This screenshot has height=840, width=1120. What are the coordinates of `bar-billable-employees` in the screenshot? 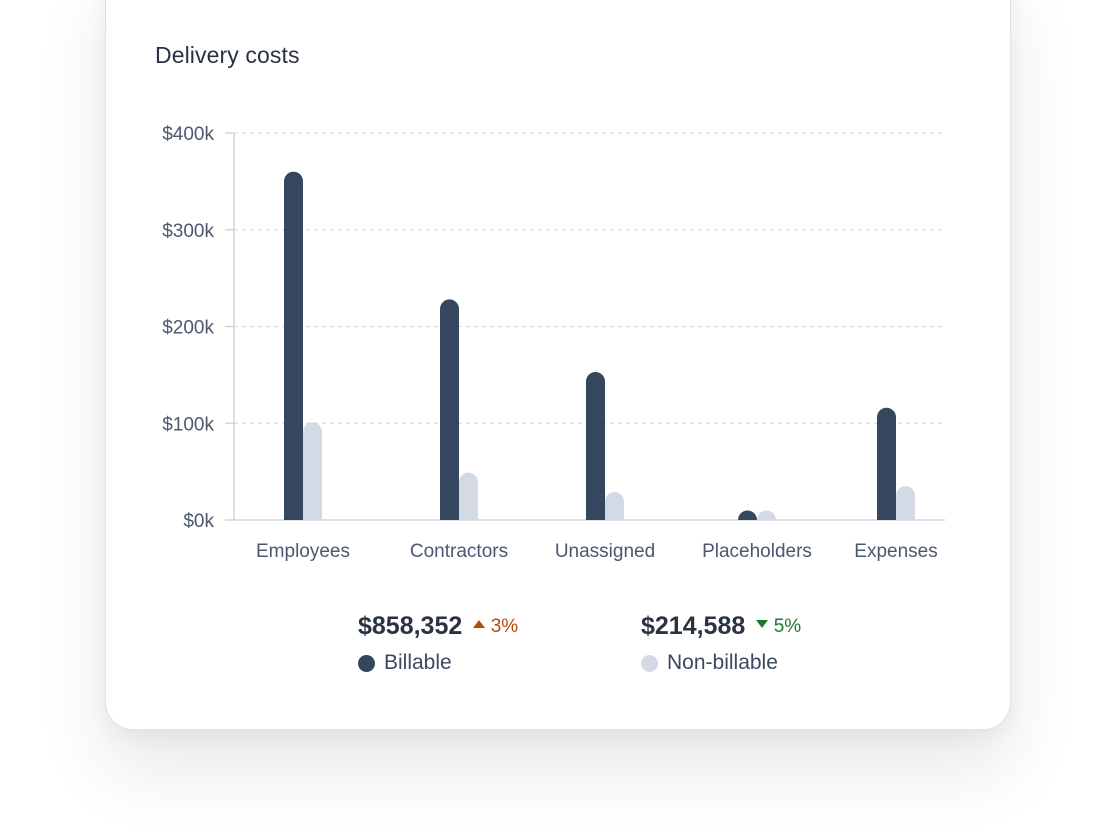 It's located at (293, 345).